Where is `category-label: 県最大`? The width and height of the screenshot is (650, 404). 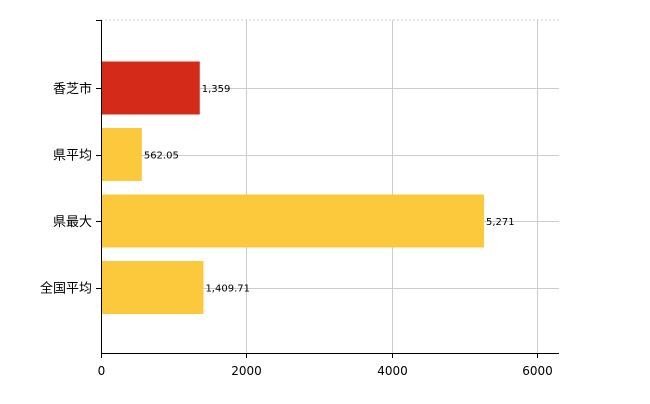 category-label: 県最大 is located at coordinates (72, 222).